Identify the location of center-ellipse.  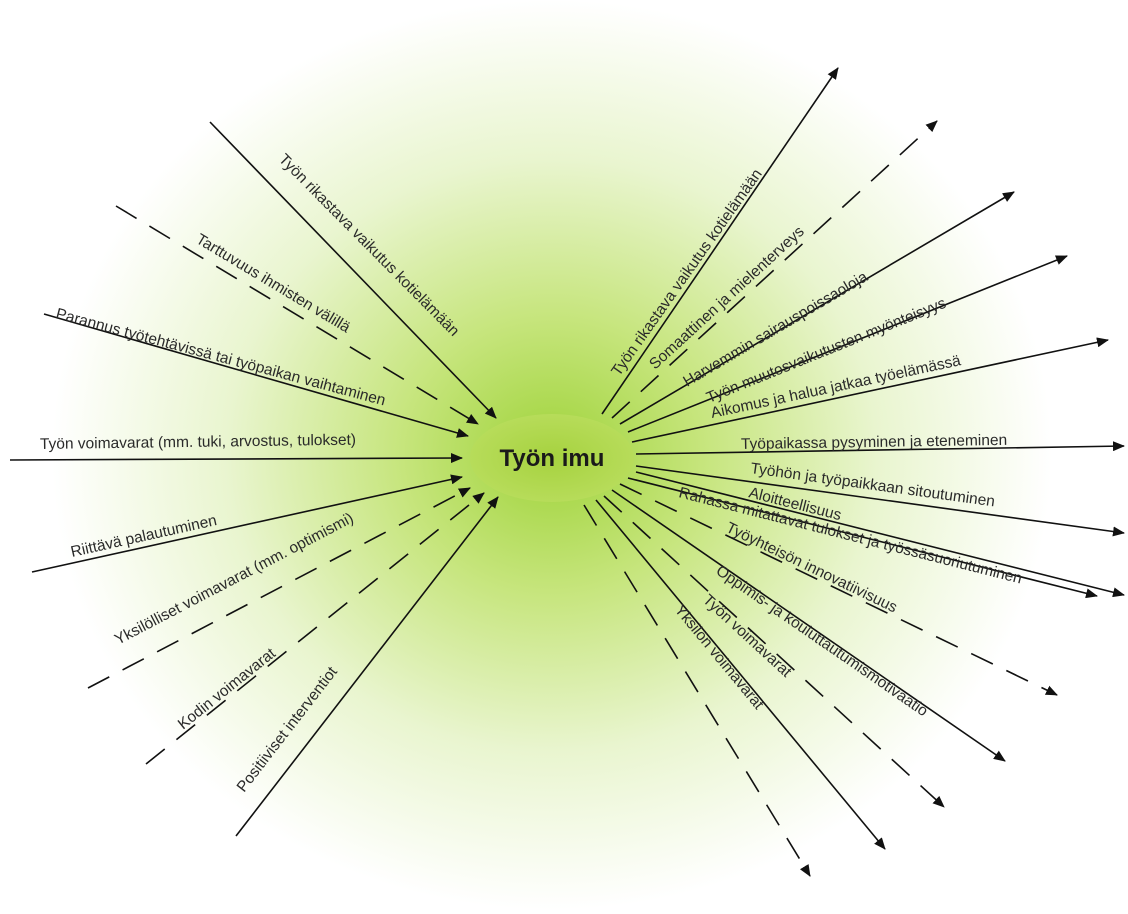
(552, 458).